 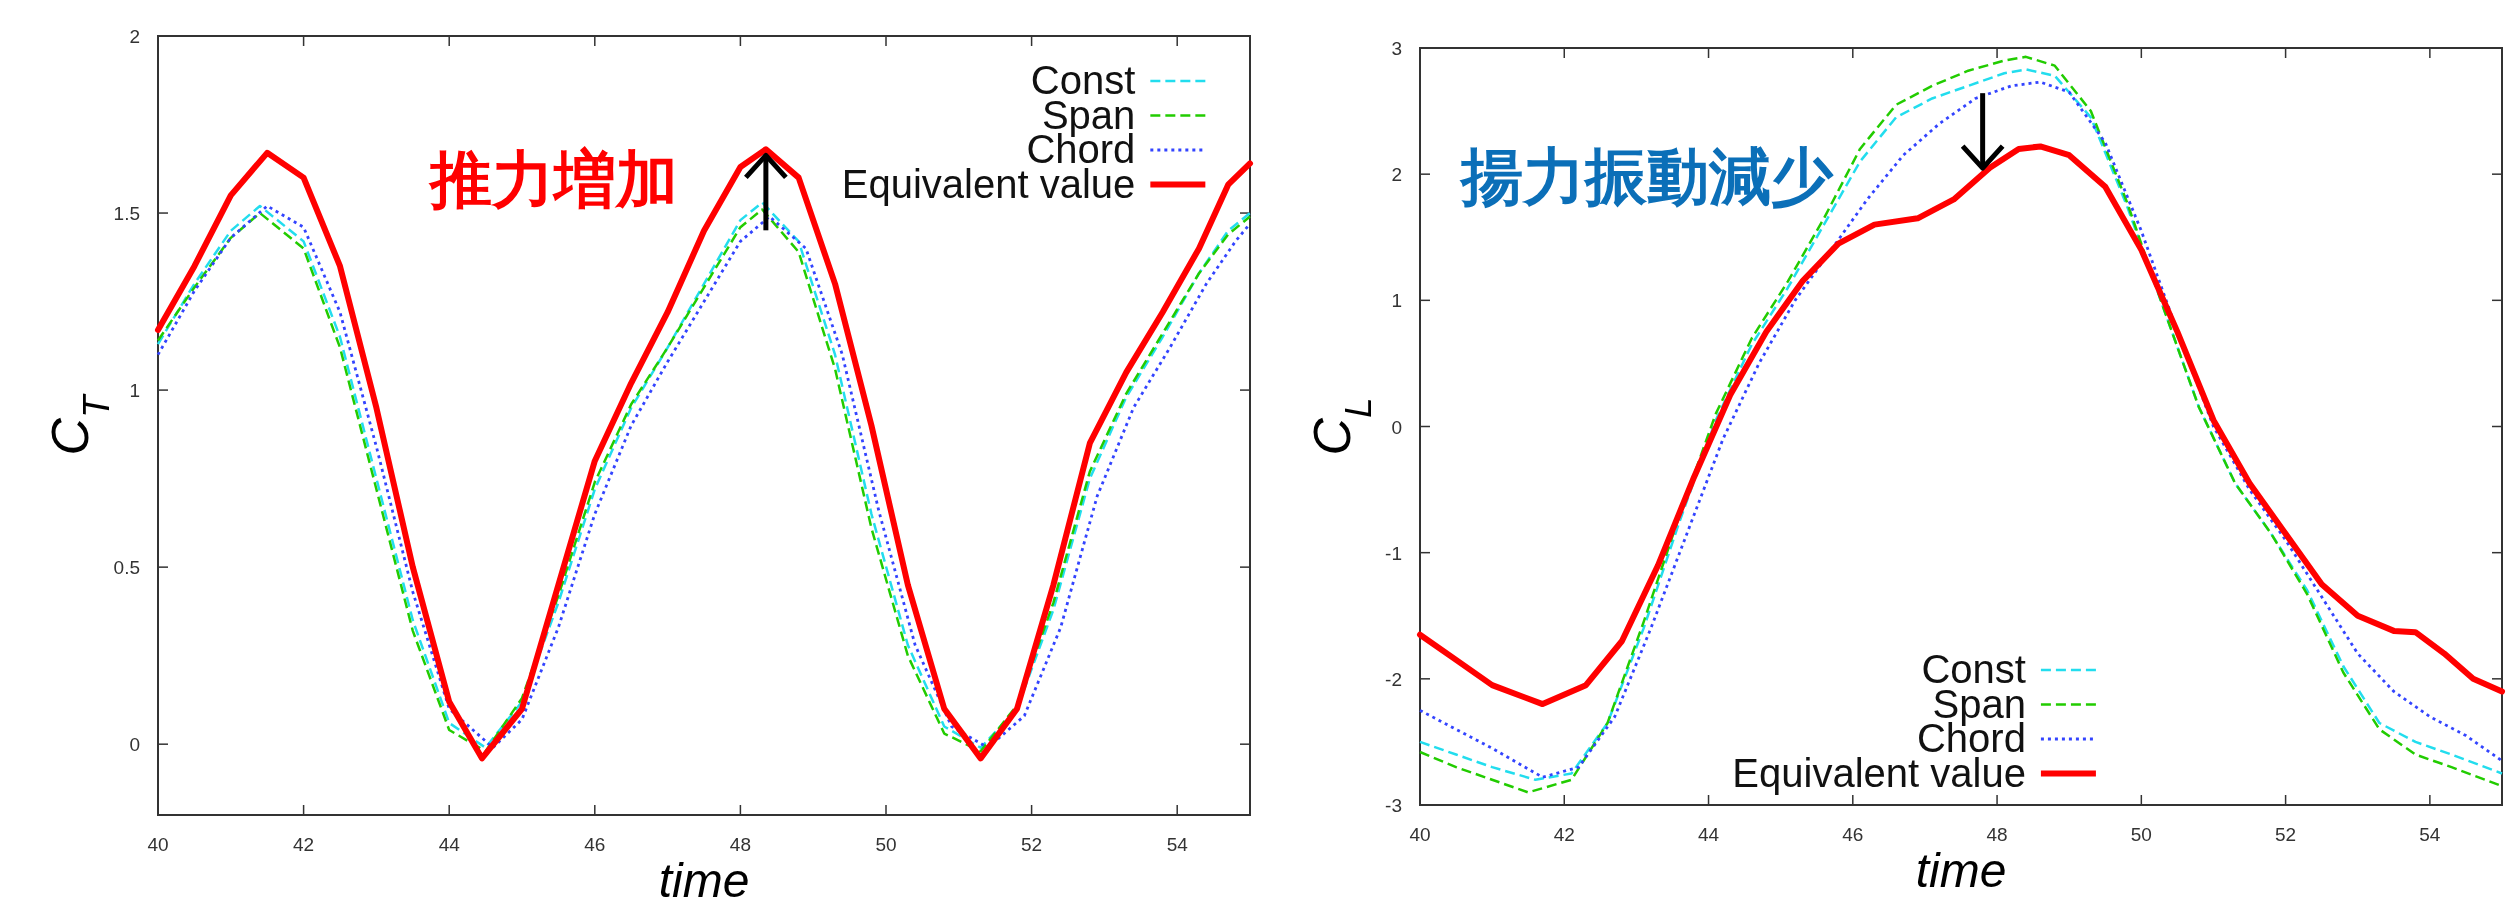 I want to click on y-tick-label: -1, so click(x=1393, y=553).